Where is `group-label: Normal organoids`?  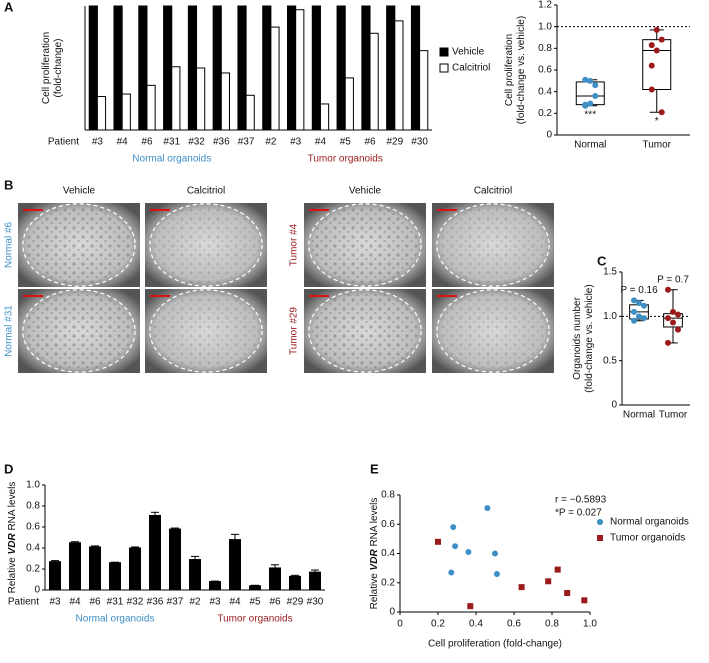 group-label: Normal organoids is located at coordinates (115, 619).